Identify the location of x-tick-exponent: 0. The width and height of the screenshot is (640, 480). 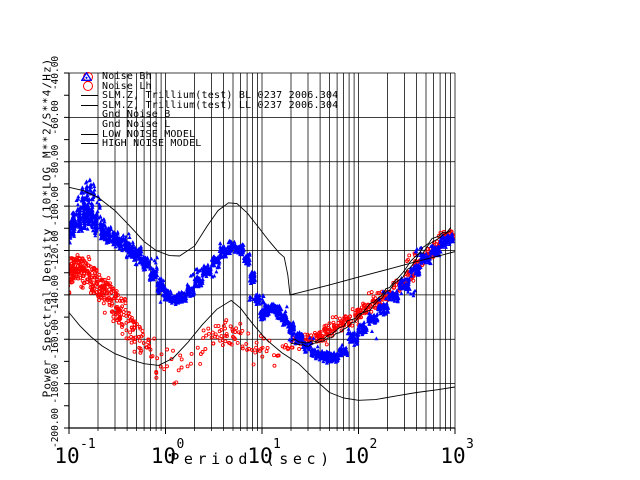
(181, 444).